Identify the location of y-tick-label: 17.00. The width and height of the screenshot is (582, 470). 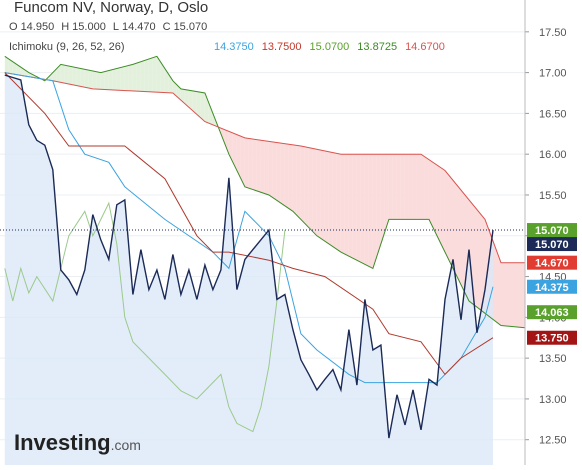
(553, 74).